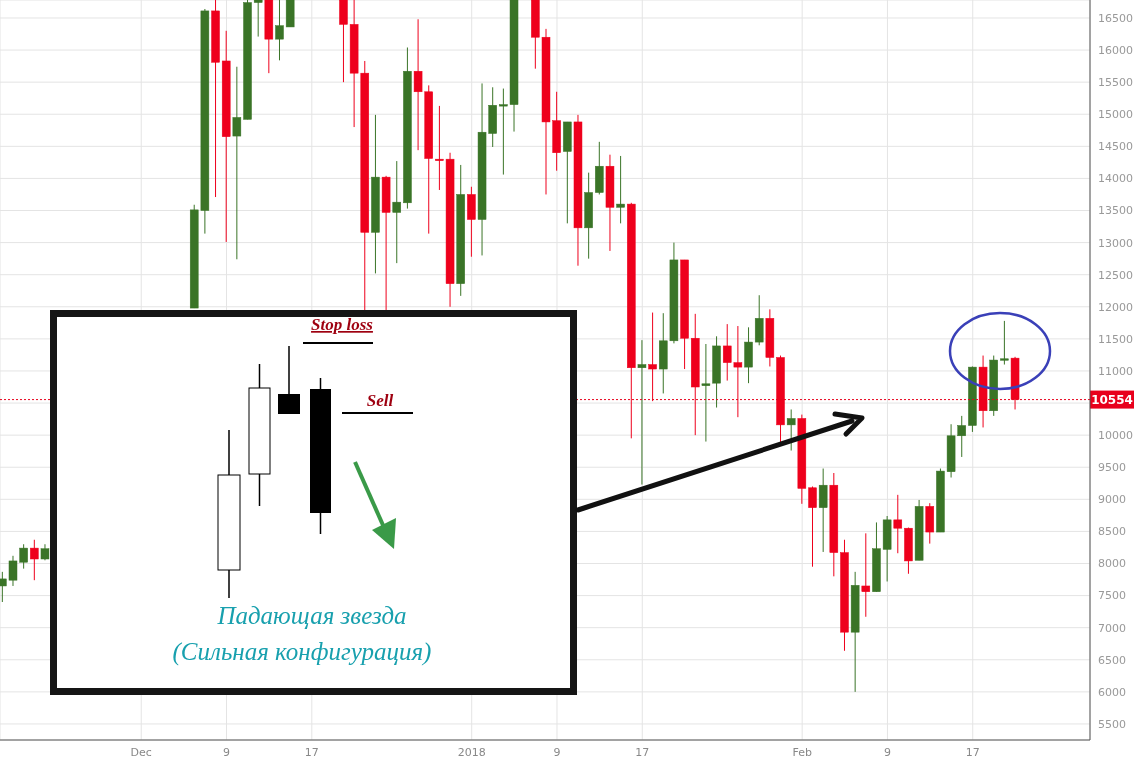  What do you see at coordinates (1115, 83) in the screenshot?
I see `y-tick-label: 15500` at bounding box center [1115, 83].